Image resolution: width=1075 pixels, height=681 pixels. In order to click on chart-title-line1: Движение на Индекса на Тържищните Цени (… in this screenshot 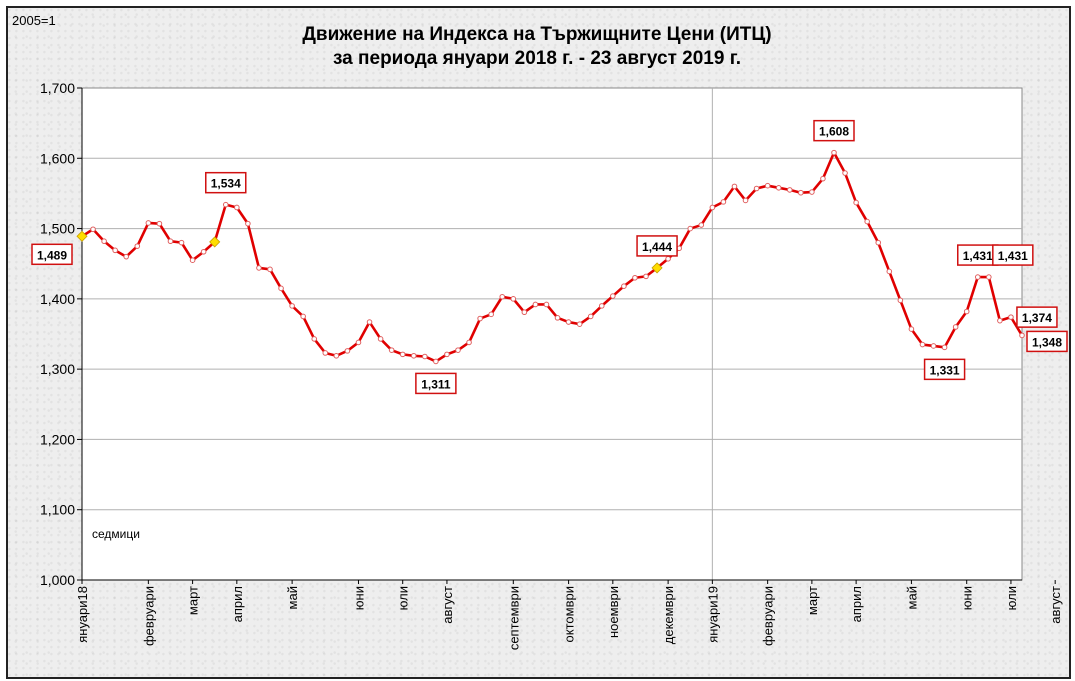, I will do `click(536, 34)`.